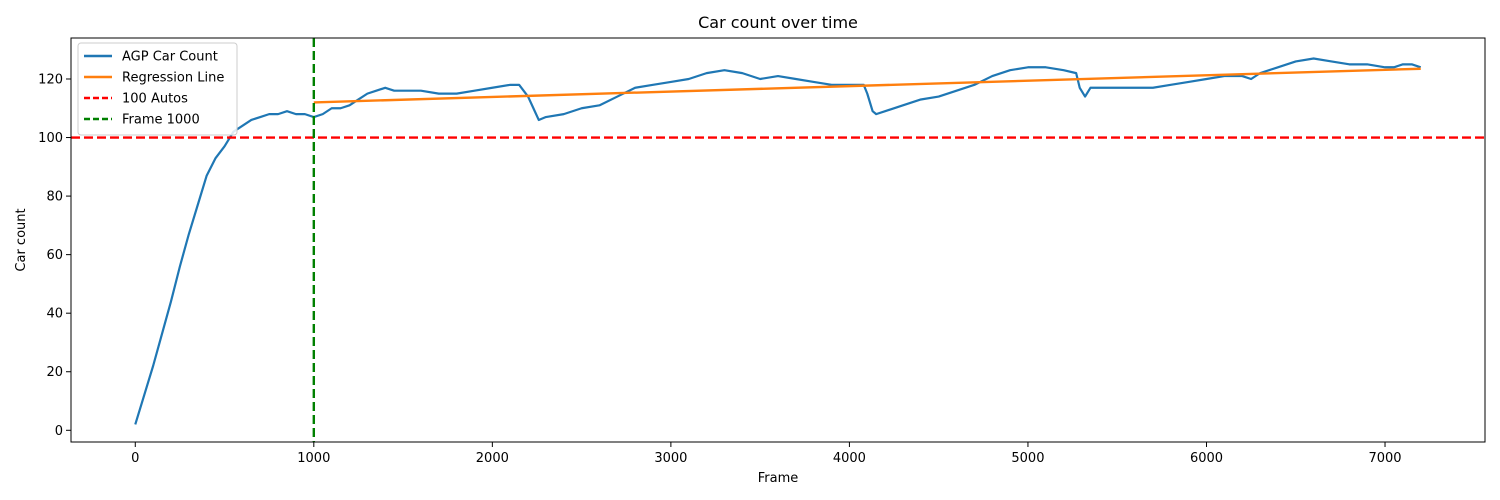 The image size is (1500, 500). Describe the element at coordinates (173, 78) in the screenshot. I see `legend-entry-label: Regression Line` at that location.